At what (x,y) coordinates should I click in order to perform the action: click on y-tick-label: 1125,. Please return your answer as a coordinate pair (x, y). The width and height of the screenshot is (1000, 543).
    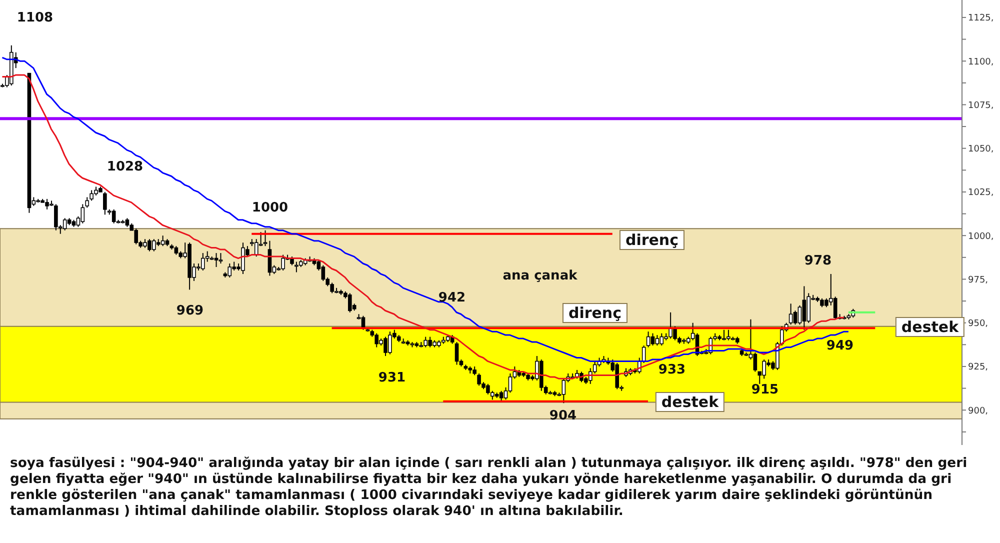
    Looking at the image, I should click on (981, 19).